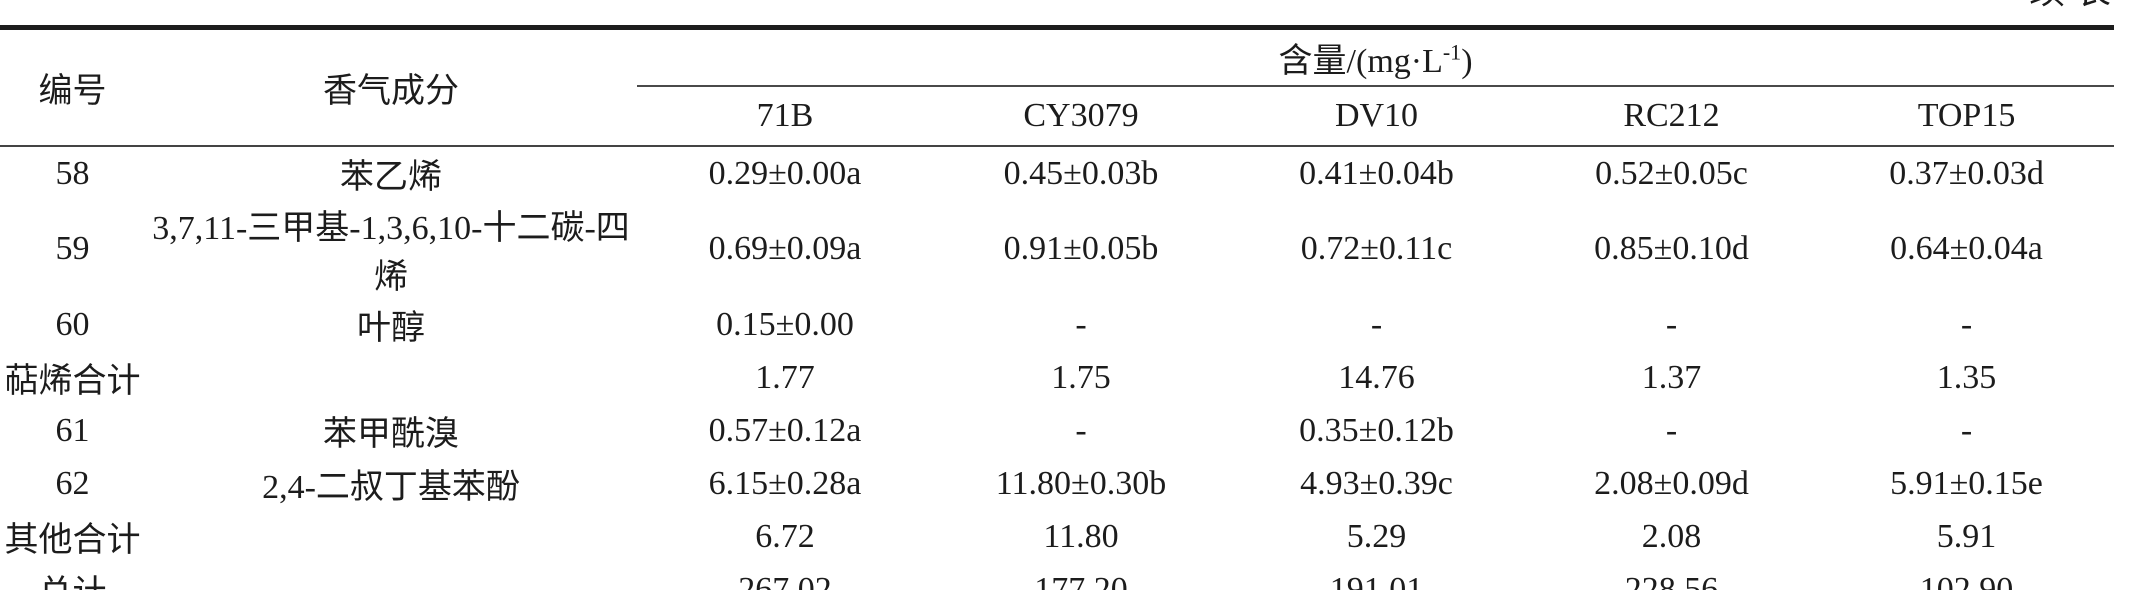 This screenshot has width=2129, height=590. What do you see at coordinates (1671, 536) in the screenshot?
I see `row-value: 2.08` at bounding box center [1671, 536].